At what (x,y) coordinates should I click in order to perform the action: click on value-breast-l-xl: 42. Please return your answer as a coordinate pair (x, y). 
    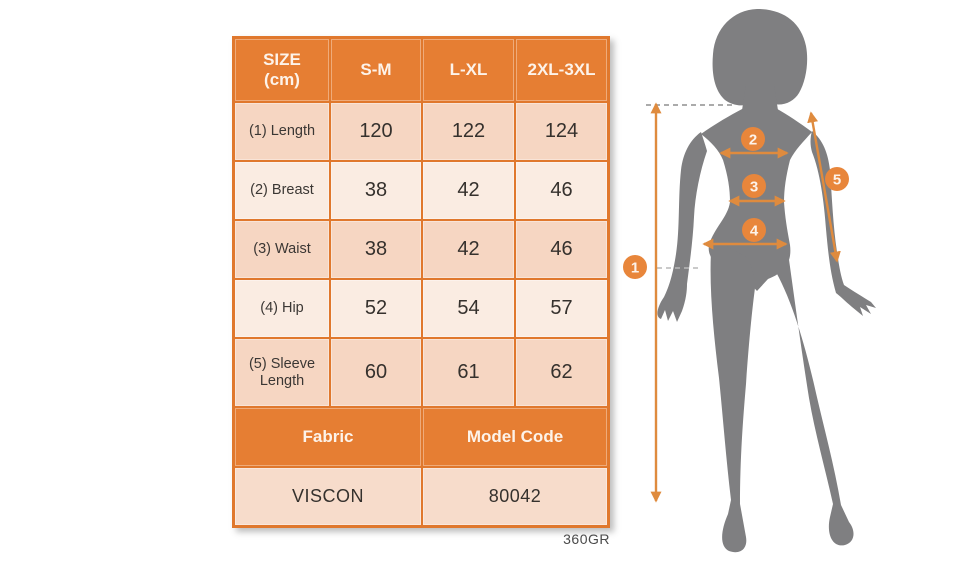
    Looking at the image, I should click on (468, 190).